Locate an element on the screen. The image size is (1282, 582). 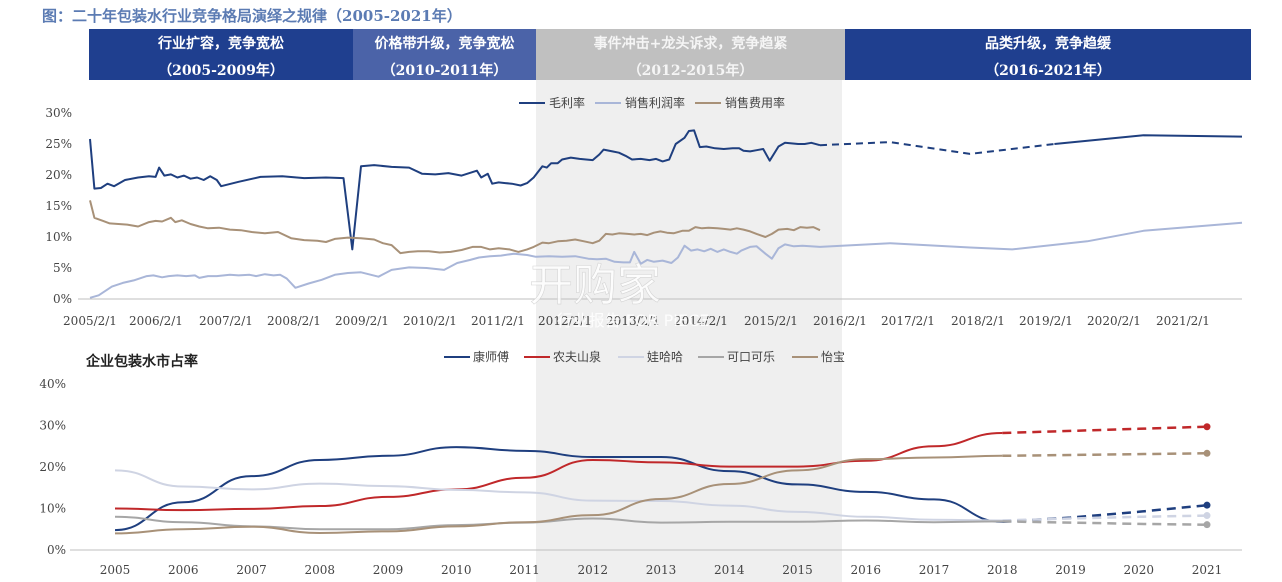
phase-years: （2010-2011年） is located at coordinates (445, 70).